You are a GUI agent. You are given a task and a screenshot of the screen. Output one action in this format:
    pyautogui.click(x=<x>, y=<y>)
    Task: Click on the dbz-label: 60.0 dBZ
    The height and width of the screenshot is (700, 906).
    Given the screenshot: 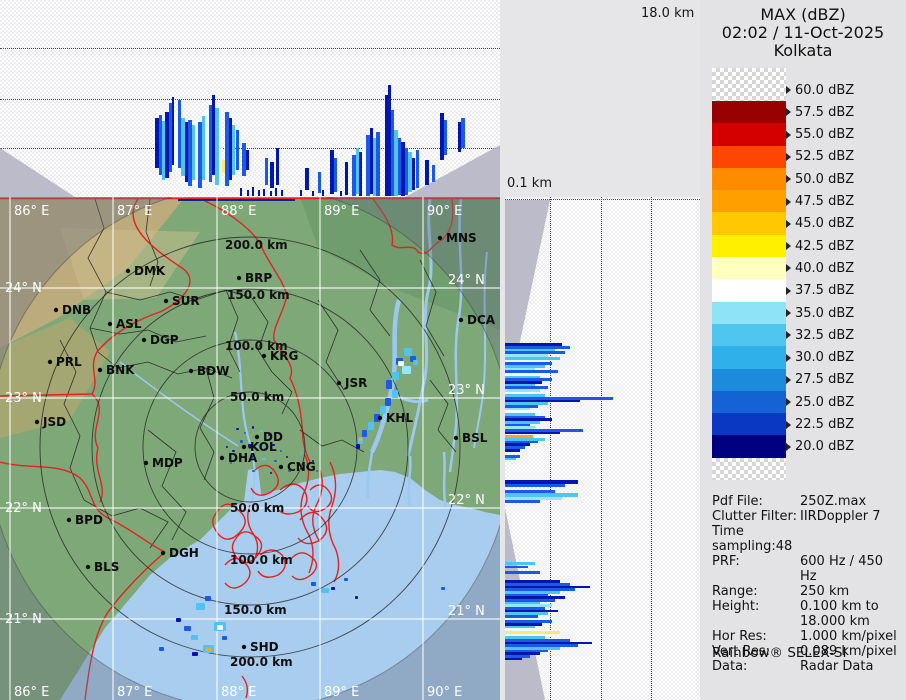 What is the action you would take?
    pyautogui.click(x=820, y=90)
    